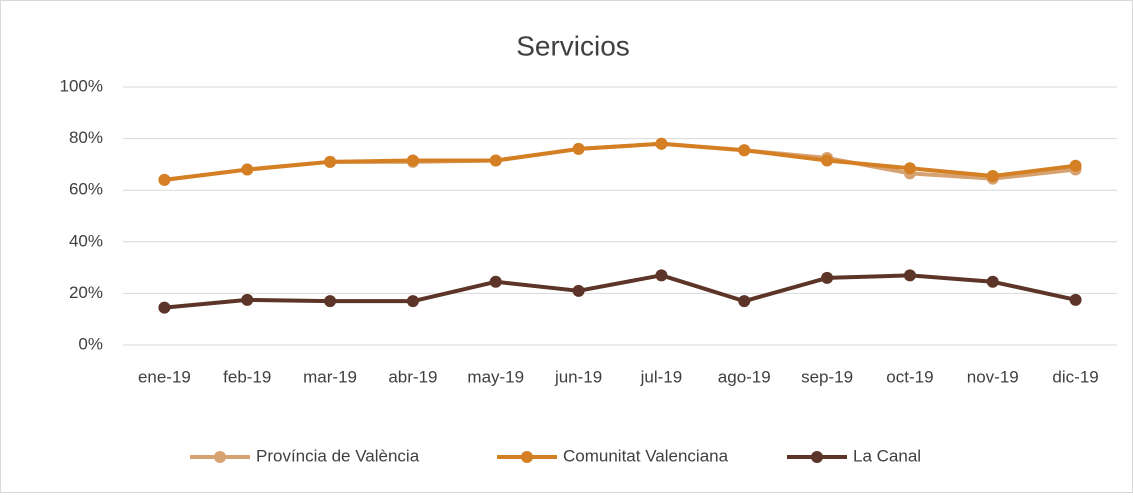  What do you see at coordinates (573, 45) in the screenshot?
I see `chart-title: Servicios` at bounding box center [573, 45].